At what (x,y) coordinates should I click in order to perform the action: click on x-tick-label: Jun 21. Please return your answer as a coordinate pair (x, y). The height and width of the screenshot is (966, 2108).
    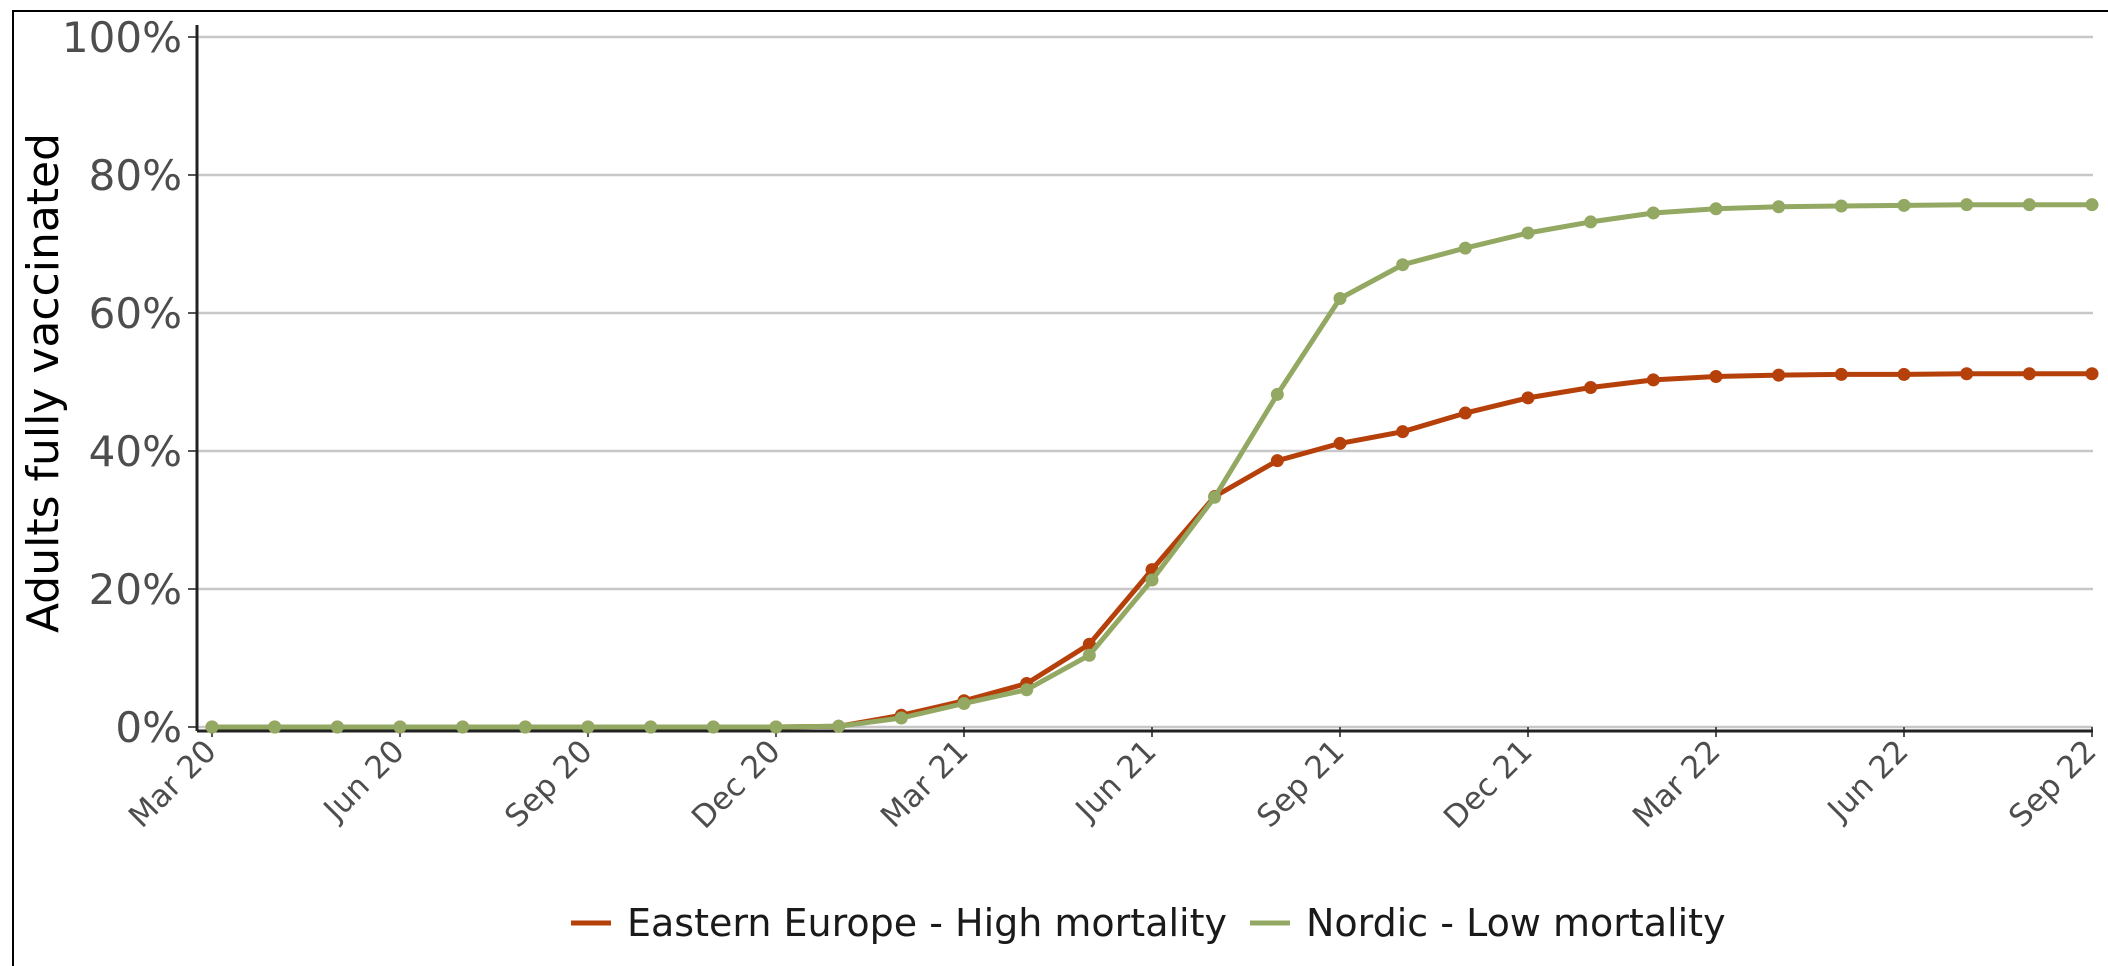
    Looking at the image, I should click on (1116, 781).